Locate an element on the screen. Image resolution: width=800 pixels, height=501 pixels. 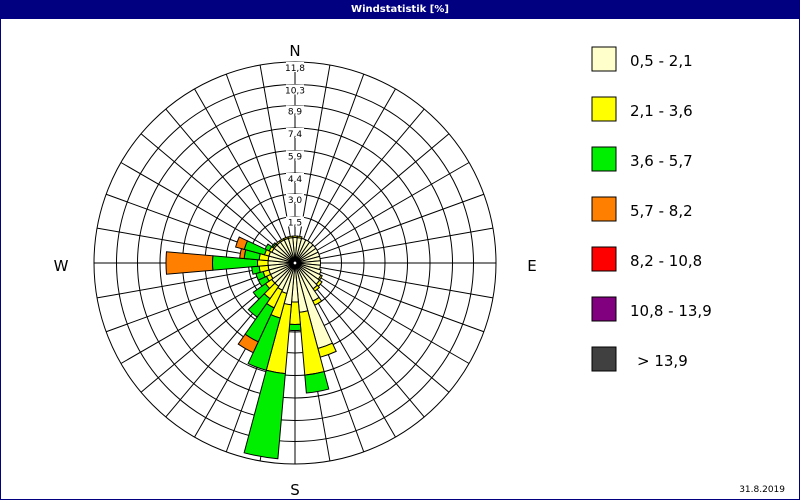
legend-label: 0,5 - 2,1 is located at coordinates (661, 61).